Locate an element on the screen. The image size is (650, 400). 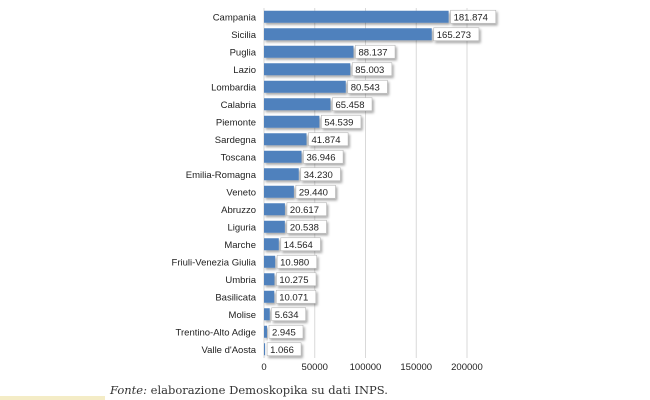
x-tick-label: 200000 is located at coordinates (467, 367).